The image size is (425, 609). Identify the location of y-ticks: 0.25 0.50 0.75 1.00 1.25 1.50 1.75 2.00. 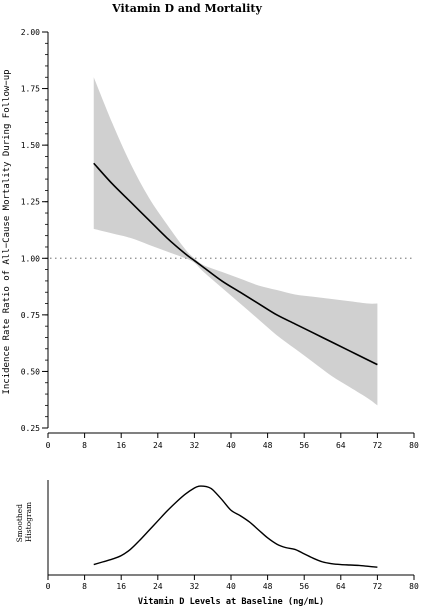
(34, 230).